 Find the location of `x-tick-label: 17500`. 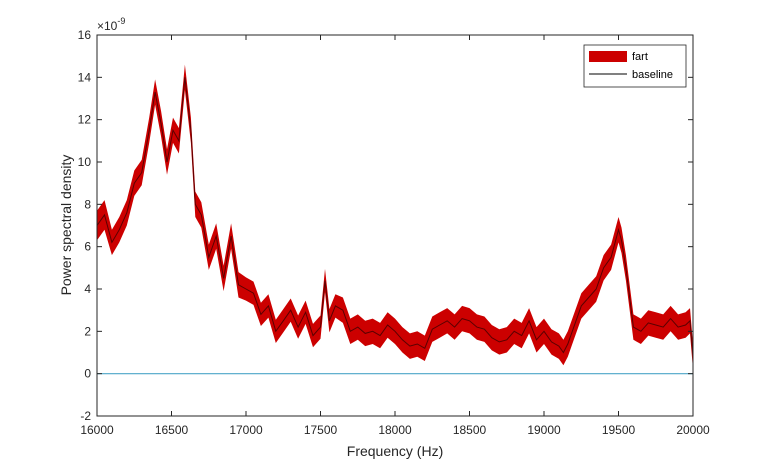

x-tick-label: 17500 is located at coordinates (321, 430).